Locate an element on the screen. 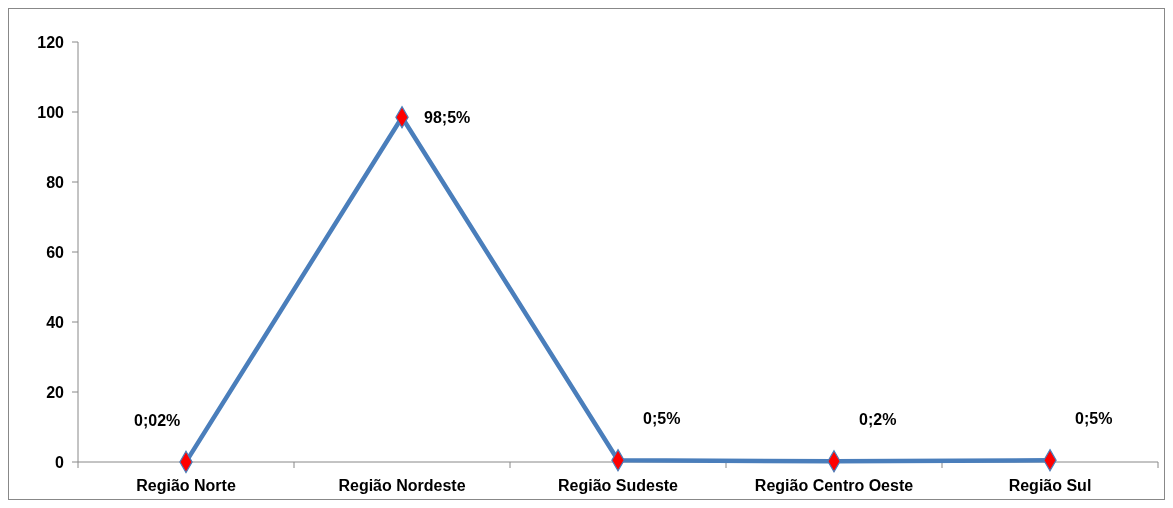 The height and width of the screenshot is (508, 1173). y-tick-label: 100 is located at coordinates (51, 112).